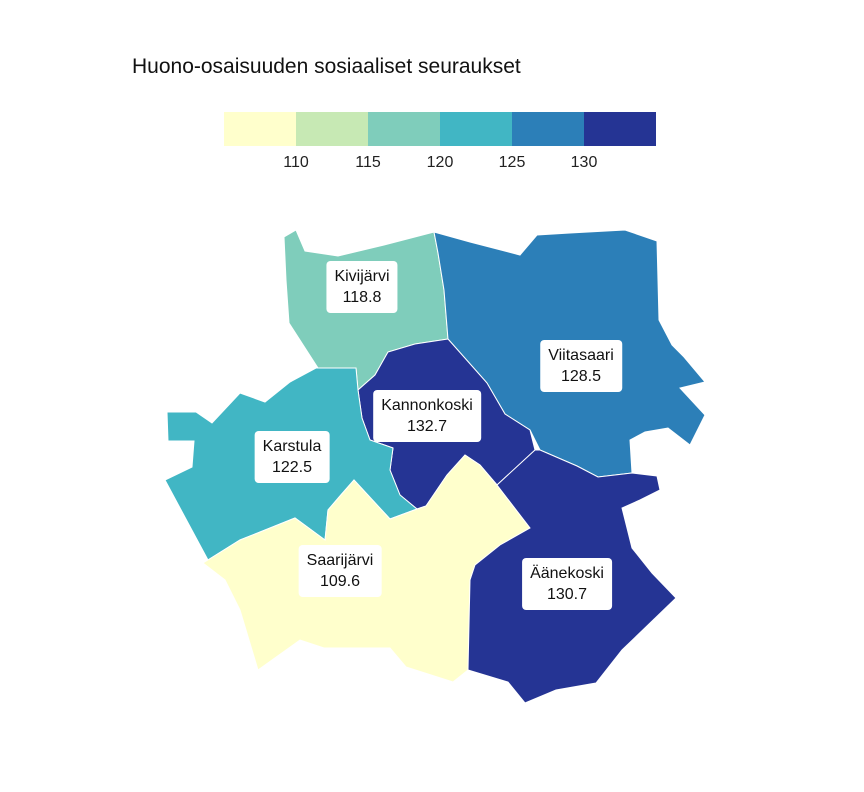 The height and width of the screenshot is (792, 864). What do you see at coordinates (567, 594) in the screenshot?
I see `region-value: 130.7` at bounding box center [567, 594].